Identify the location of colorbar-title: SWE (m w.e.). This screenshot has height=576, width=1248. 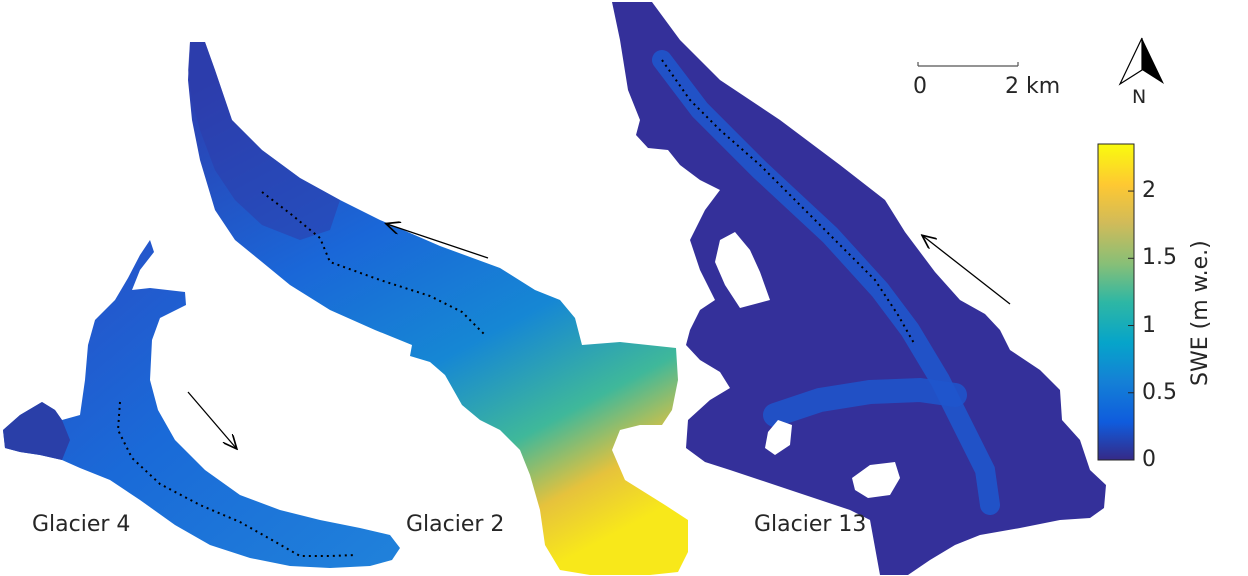
(1200, 313).